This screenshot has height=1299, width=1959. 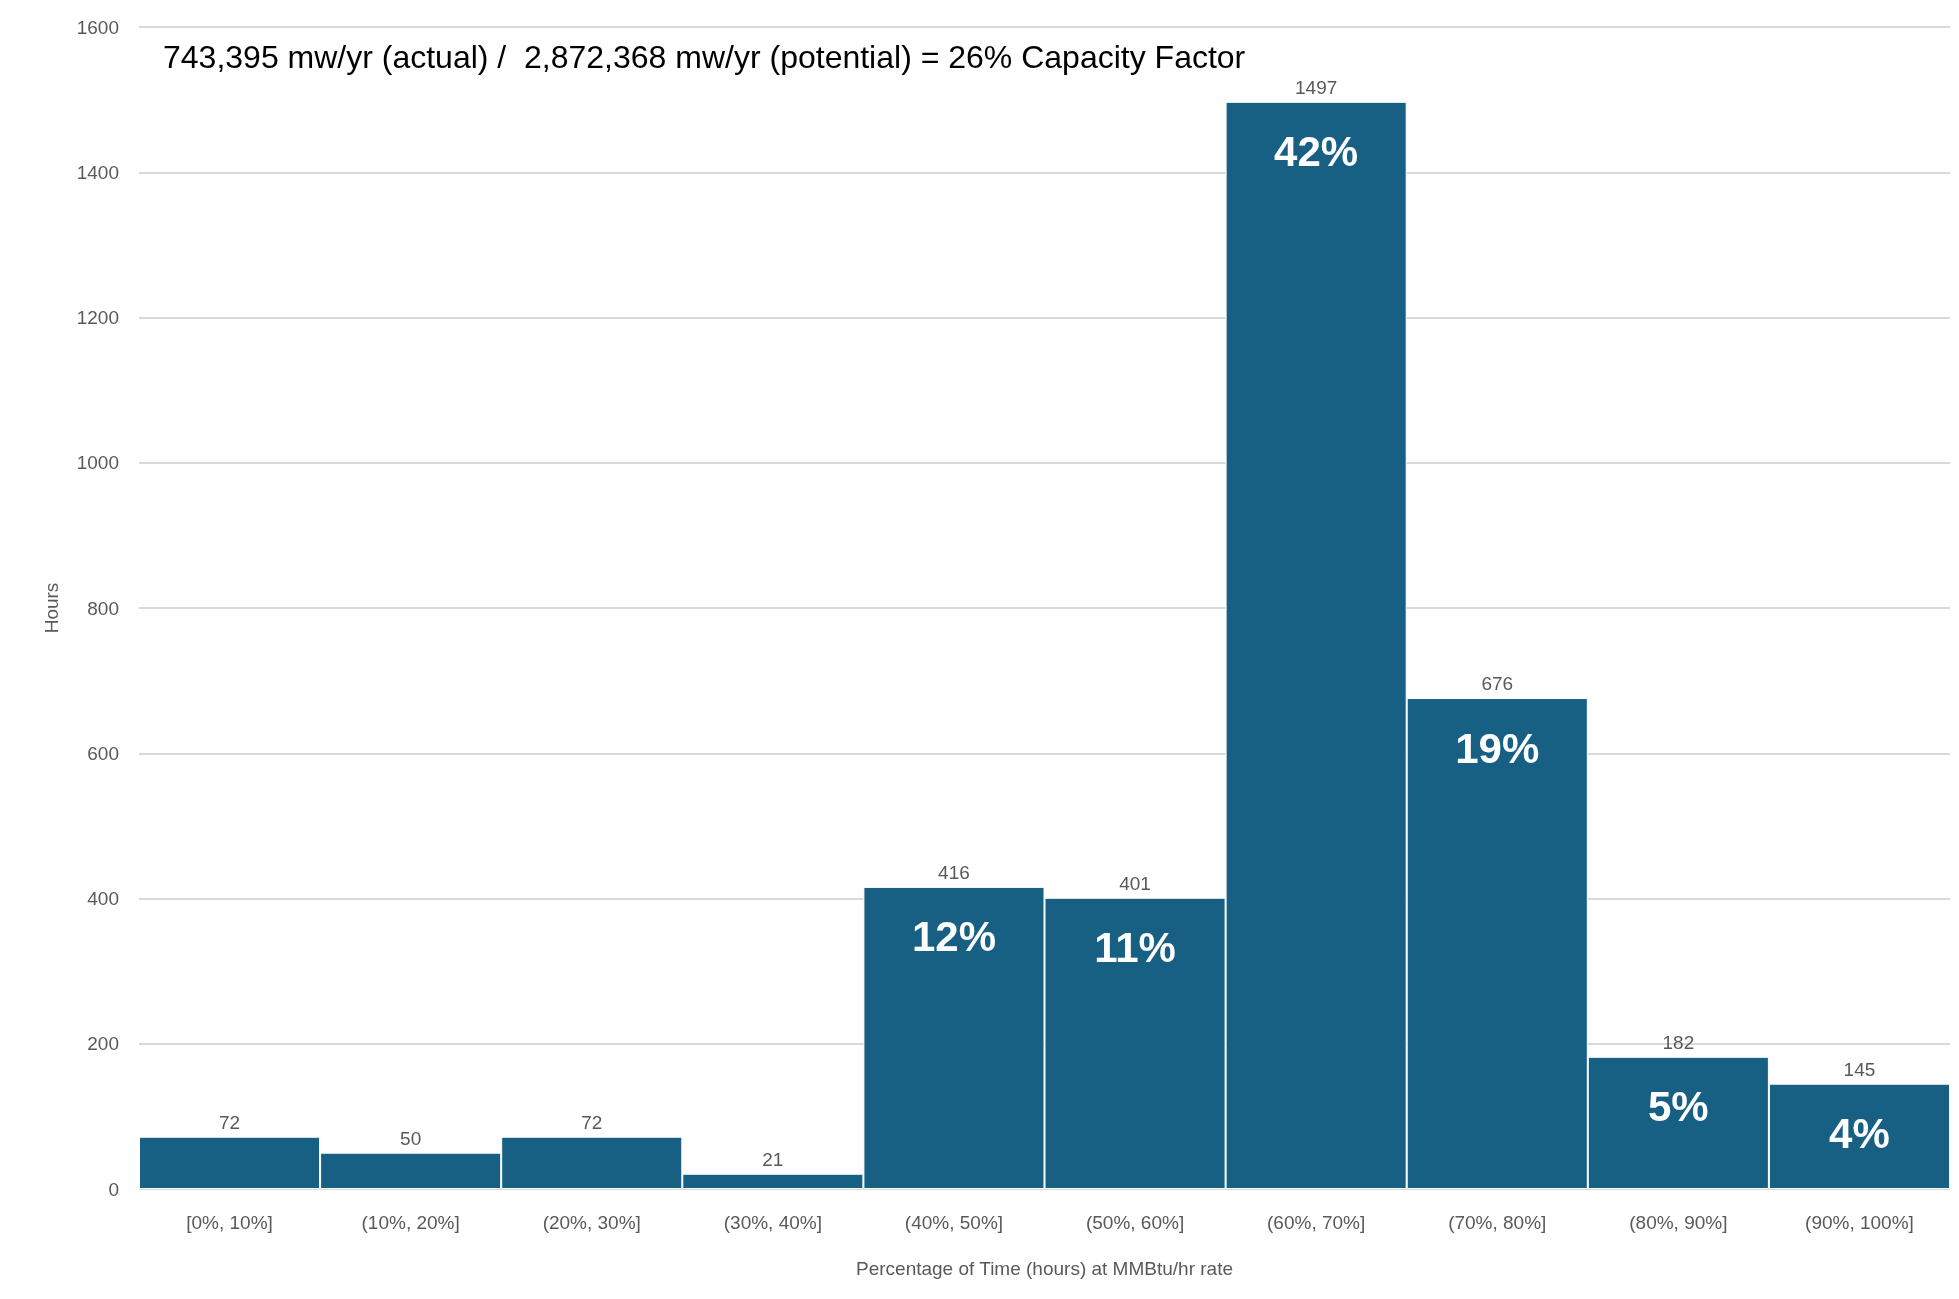 I want to click on x-axis-title: Percentage of Time (hours) at MMBtu/hr rate, so click(x=1044, y=1268).